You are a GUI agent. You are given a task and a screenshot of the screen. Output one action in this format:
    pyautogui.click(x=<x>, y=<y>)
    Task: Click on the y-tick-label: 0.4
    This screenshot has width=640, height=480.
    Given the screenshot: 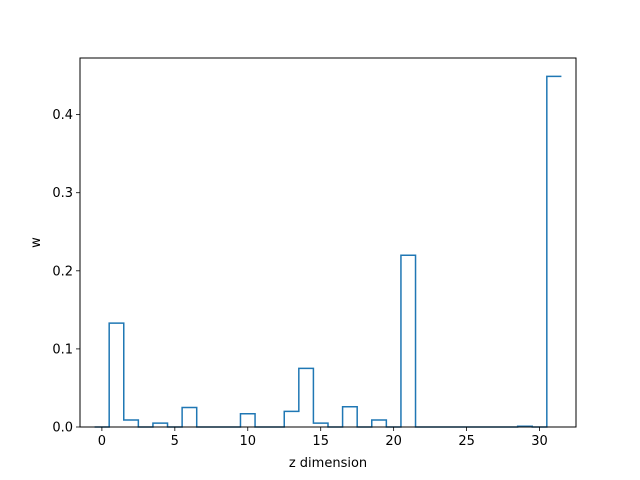 What is the action you would take?
    pyautogui.click(x=62, y=115)
    